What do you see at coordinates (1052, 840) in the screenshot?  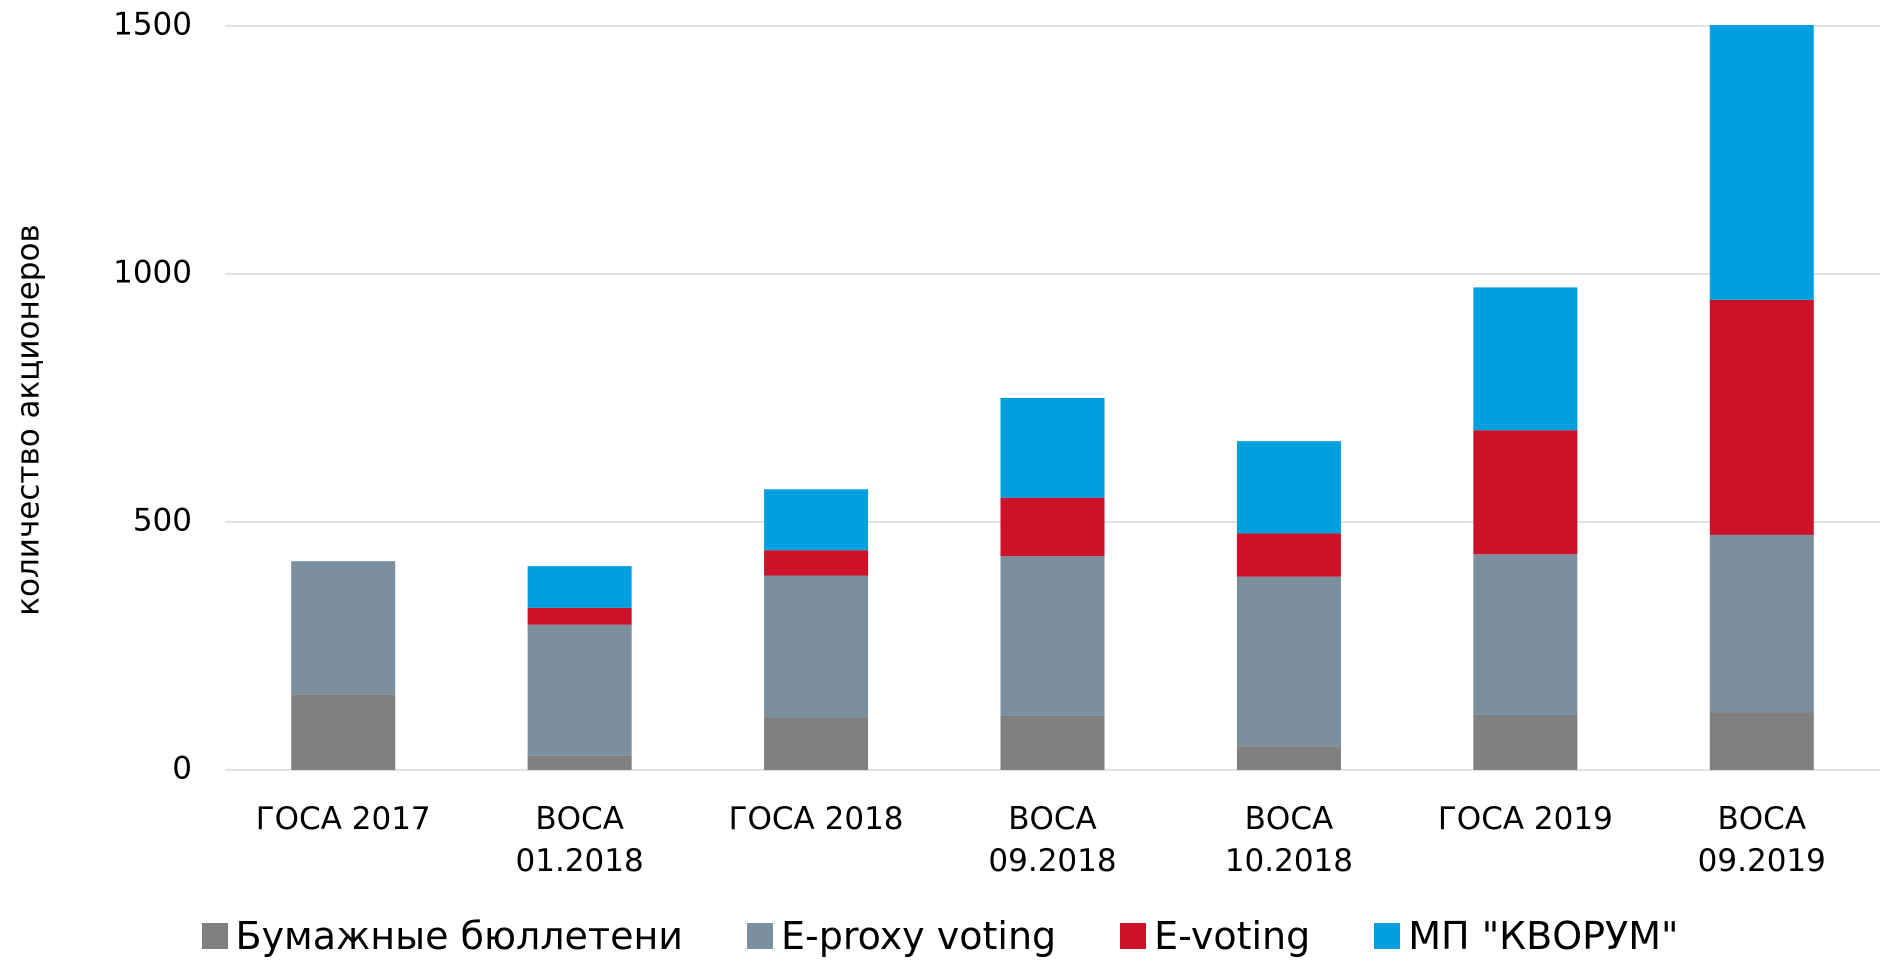 I see `x-tick-label: ВОСА 09.2018` at bounding box center [1052, 840].